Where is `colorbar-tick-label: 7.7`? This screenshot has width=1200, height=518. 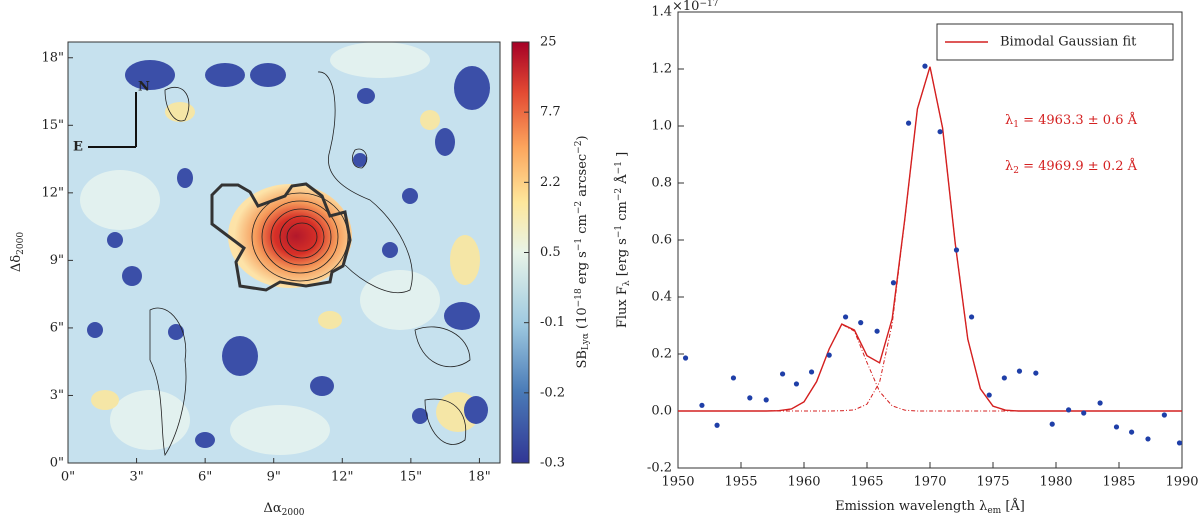
colorbar-tick-label: 7.7 is located at coordinates (550, 112).